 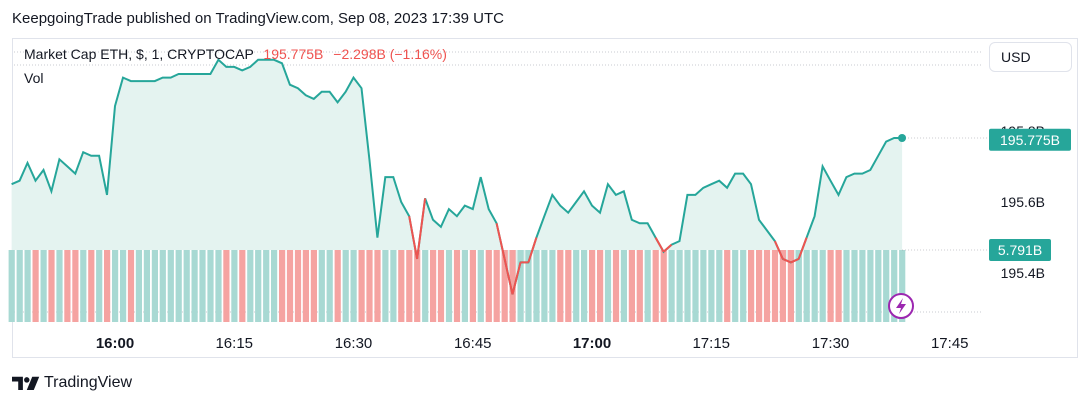 What do you see at coordinates (139, 54) in the screenshot?
I see `symbol-label: Market Cap ETH, $, 1, CRYPTOCAP` at bounding box center [139, 54].